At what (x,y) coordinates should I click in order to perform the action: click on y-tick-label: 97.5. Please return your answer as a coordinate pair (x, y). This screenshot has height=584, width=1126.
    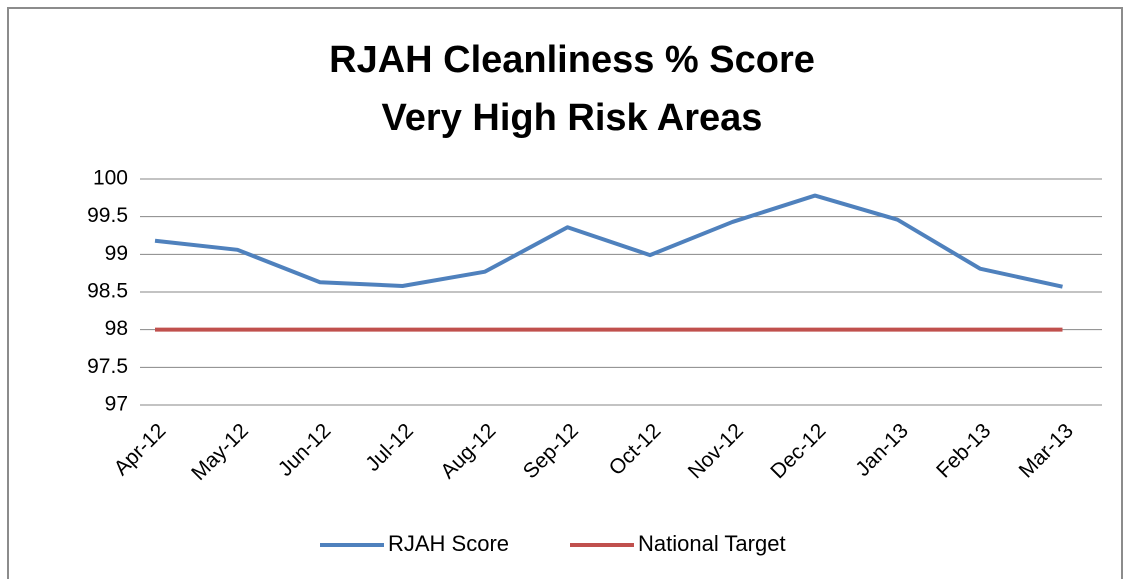
    Looking at the image, I should click on (107, 366).